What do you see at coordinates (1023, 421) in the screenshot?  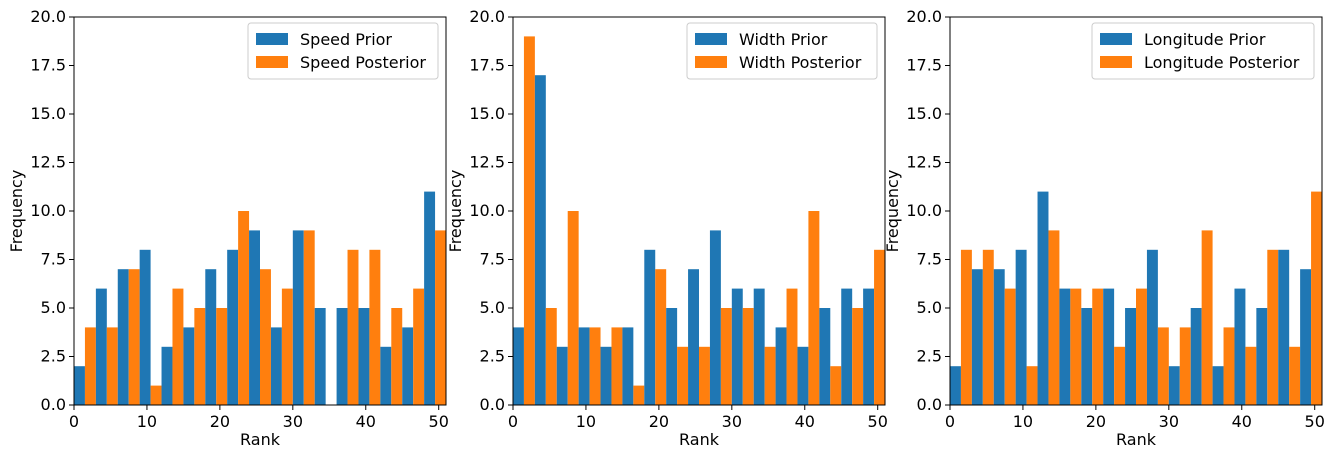 I see `x-tick-label: 10` at bounding box center [1023, 421].